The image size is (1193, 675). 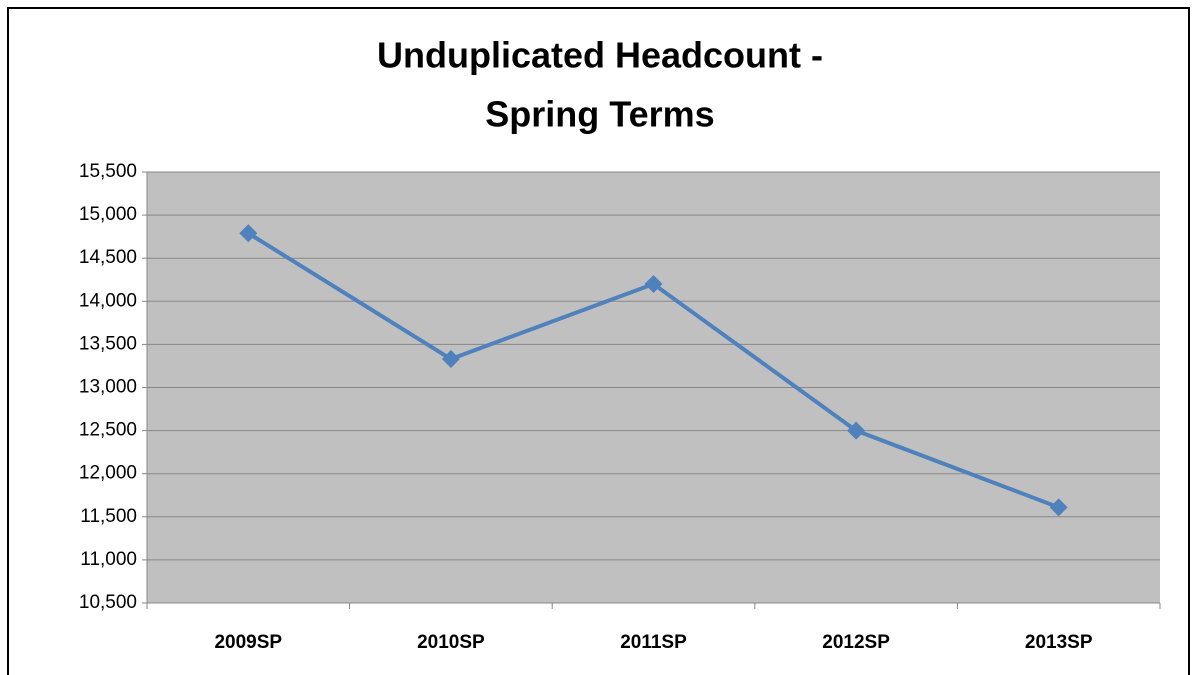 What do you see at coordinates (108, 257) in the screenshot?
I see `y-tick-label: 14,500` at bounding box center [108, 257].